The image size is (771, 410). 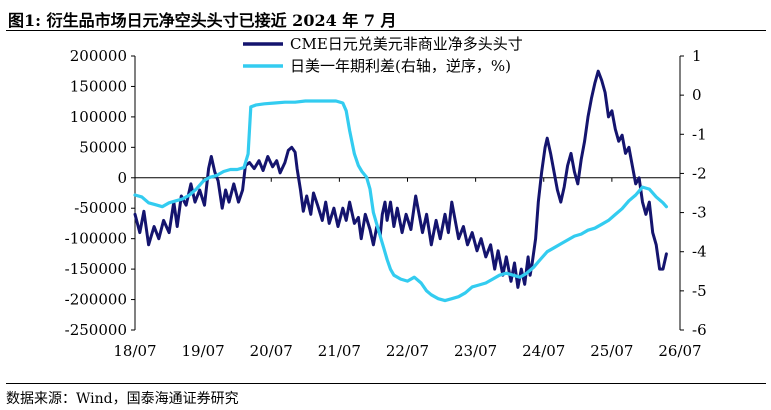 I want to click on right-tick-label: -2, so click(x=699, y=173).